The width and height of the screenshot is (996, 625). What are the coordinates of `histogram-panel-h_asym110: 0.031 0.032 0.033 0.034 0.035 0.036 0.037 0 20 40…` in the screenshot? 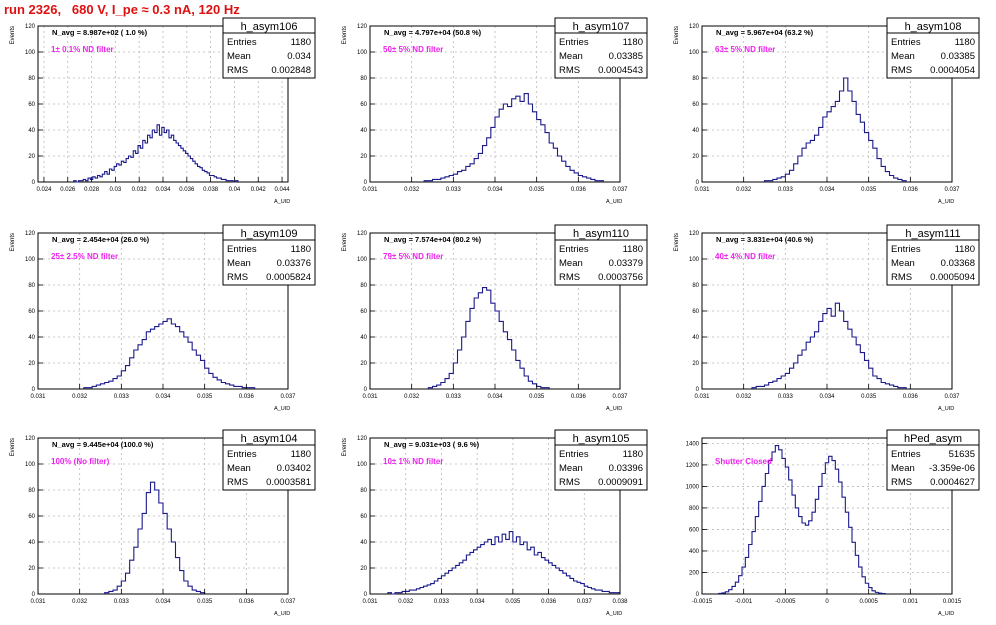 It's located at (497, 322).